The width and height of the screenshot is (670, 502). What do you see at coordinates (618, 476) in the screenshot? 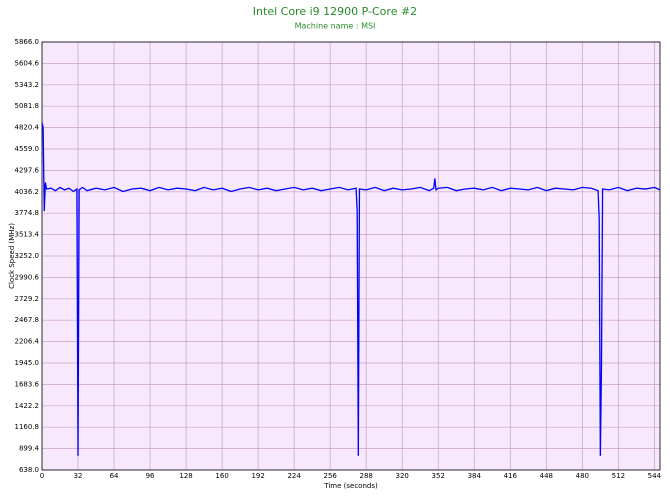
I see `x-tick-label: 512` at bounding box center [618, 476].